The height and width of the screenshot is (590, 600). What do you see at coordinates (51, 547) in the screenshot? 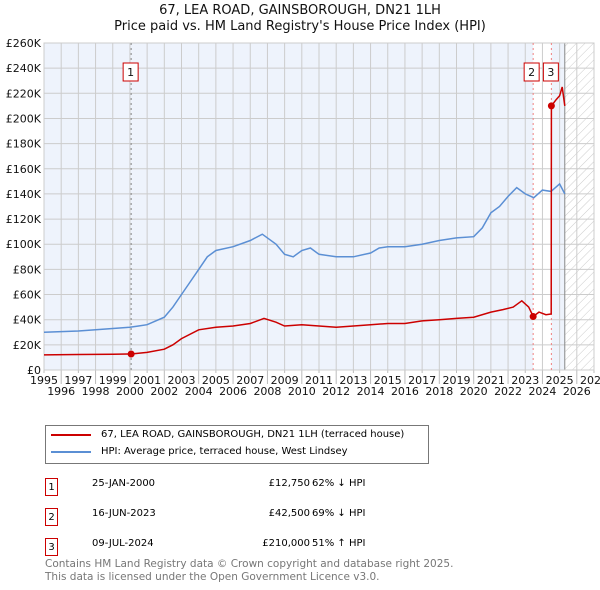
I see `sale-badge: 3` at bounding box center [51, 547].